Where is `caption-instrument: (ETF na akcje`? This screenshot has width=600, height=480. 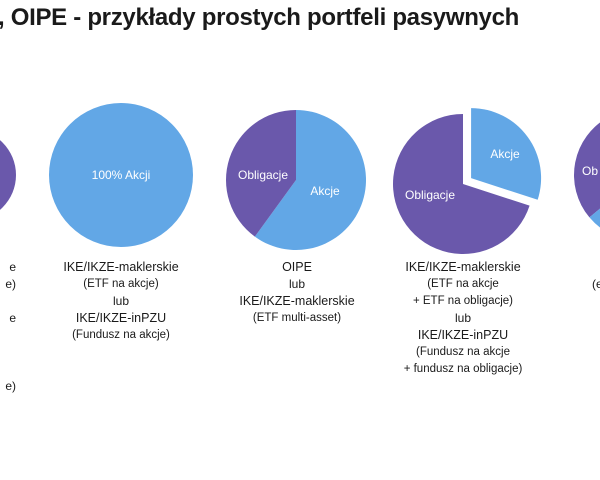
caption-instrument: (ETF na akcje is located at coordinates (463, 284).